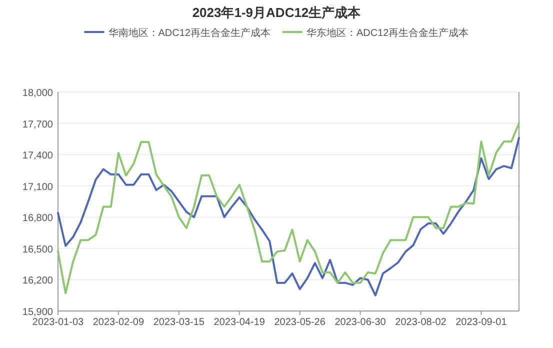 The image size is (553, 348). Describe the element at coordinates (38, 281) in the screenshot. I see `y-tick-label: 16,200` at that location.